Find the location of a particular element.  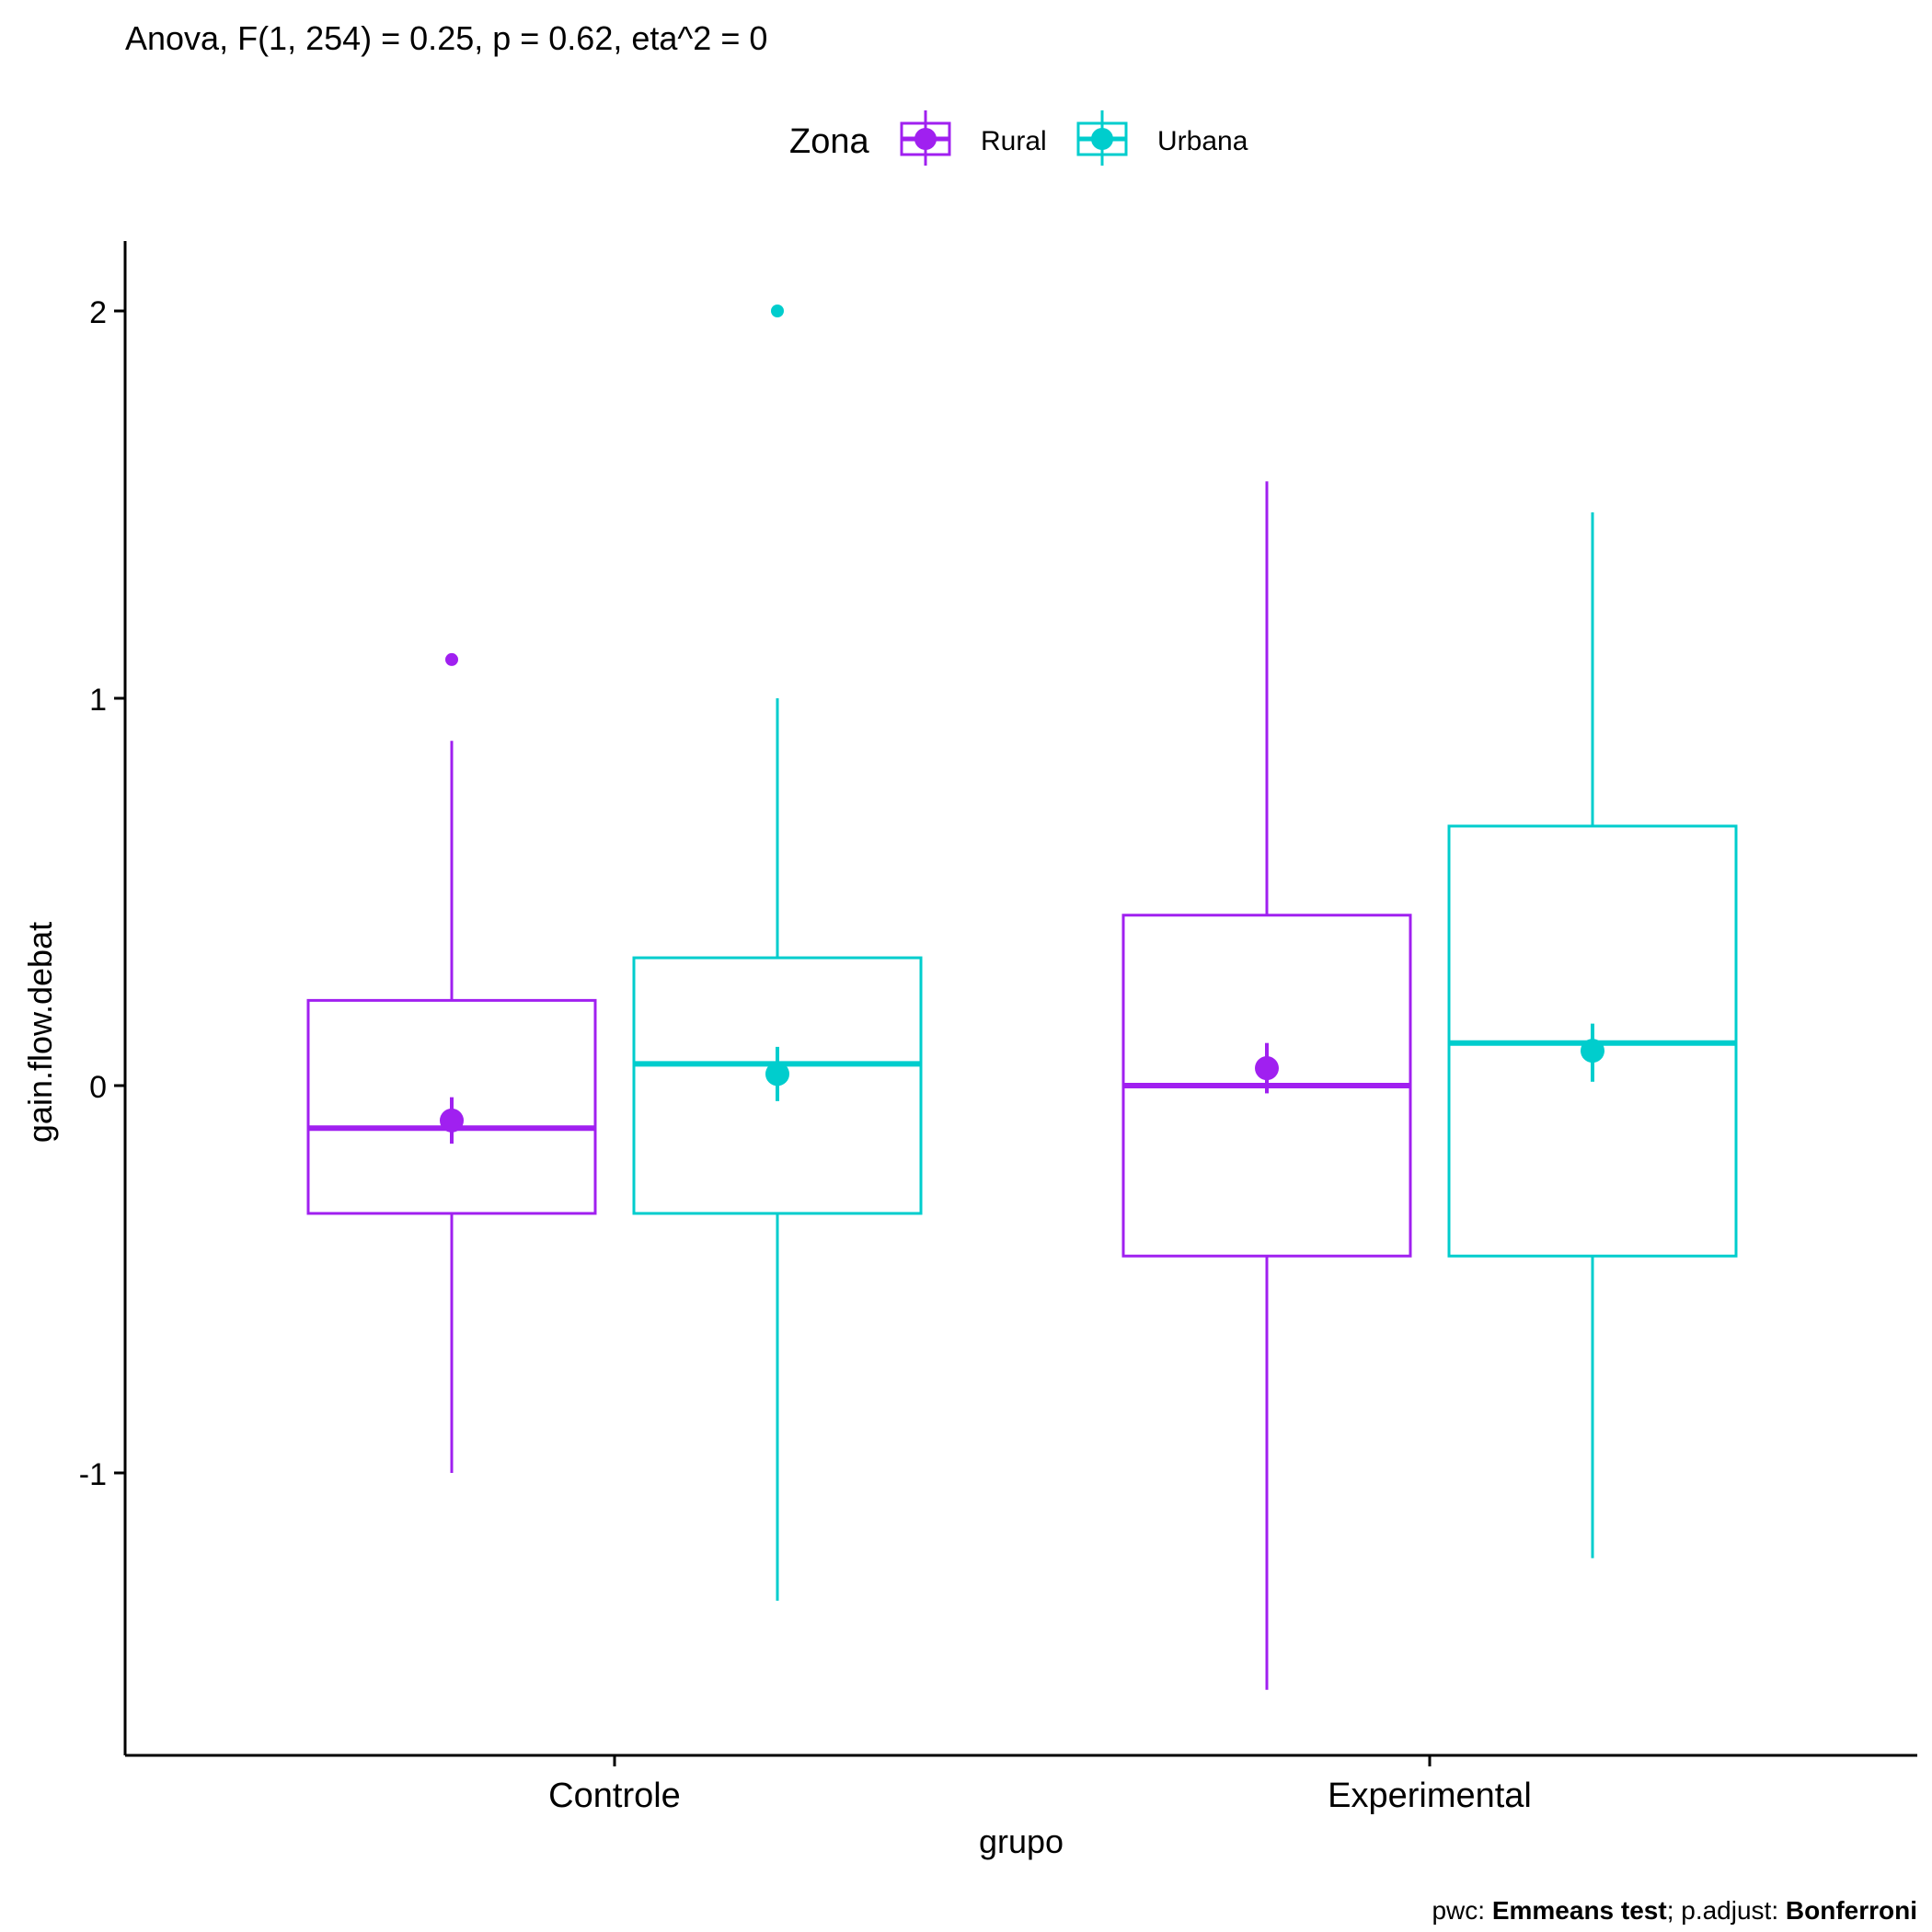

legend-item-urbana: Urbana is located at coordinates (1162, 138).